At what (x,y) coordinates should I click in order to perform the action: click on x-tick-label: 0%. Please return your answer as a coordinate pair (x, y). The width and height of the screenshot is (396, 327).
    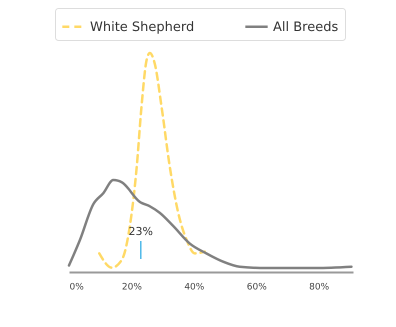
    Looking at the image, I should click on (77, 287).